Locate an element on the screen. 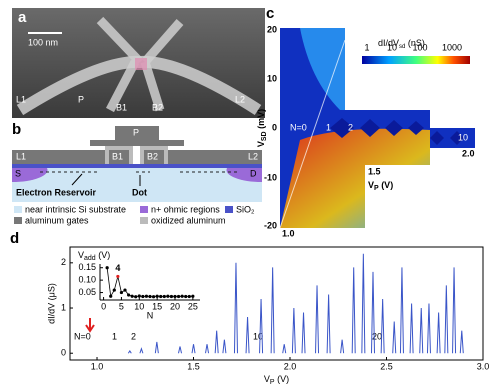  charge-label: 10 is located at coordinates (463, 137).